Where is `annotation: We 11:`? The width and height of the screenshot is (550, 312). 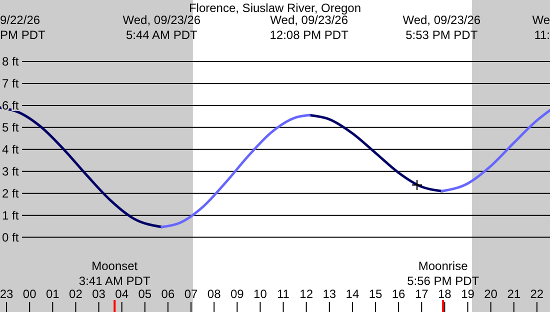 annotation: We 11: is located at coordinates (541, 27).